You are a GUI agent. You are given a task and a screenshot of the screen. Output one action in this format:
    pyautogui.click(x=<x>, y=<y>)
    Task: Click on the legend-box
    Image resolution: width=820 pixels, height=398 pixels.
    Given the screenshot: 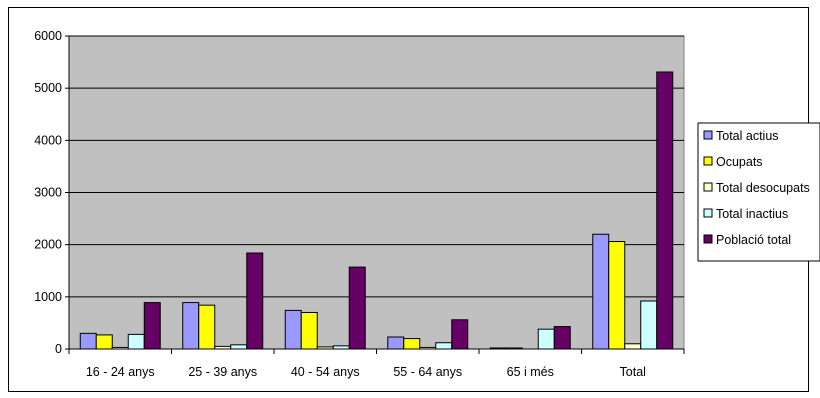 What is the action you would take?
    pyautogui.click(x=758, y=192)
    